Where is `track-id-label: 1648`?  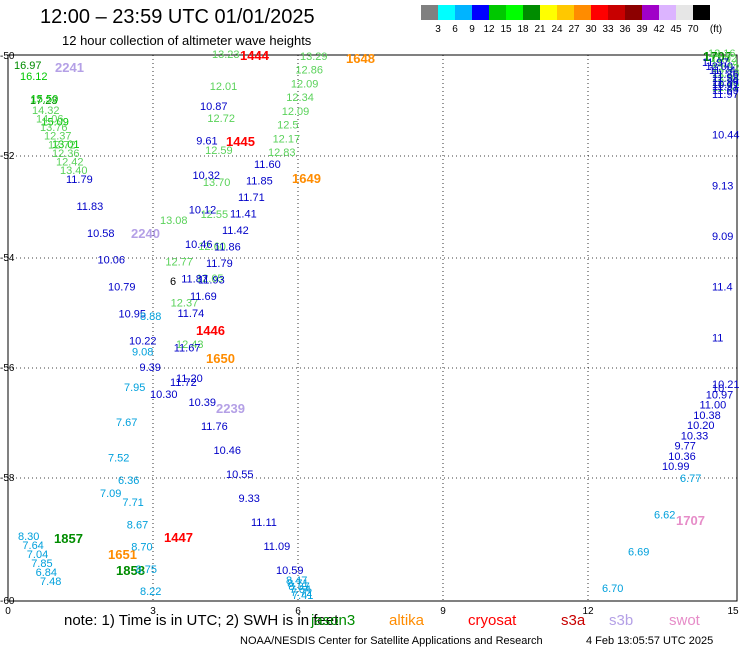
track-id-label: 1648 is located at coordinates (360, 58).